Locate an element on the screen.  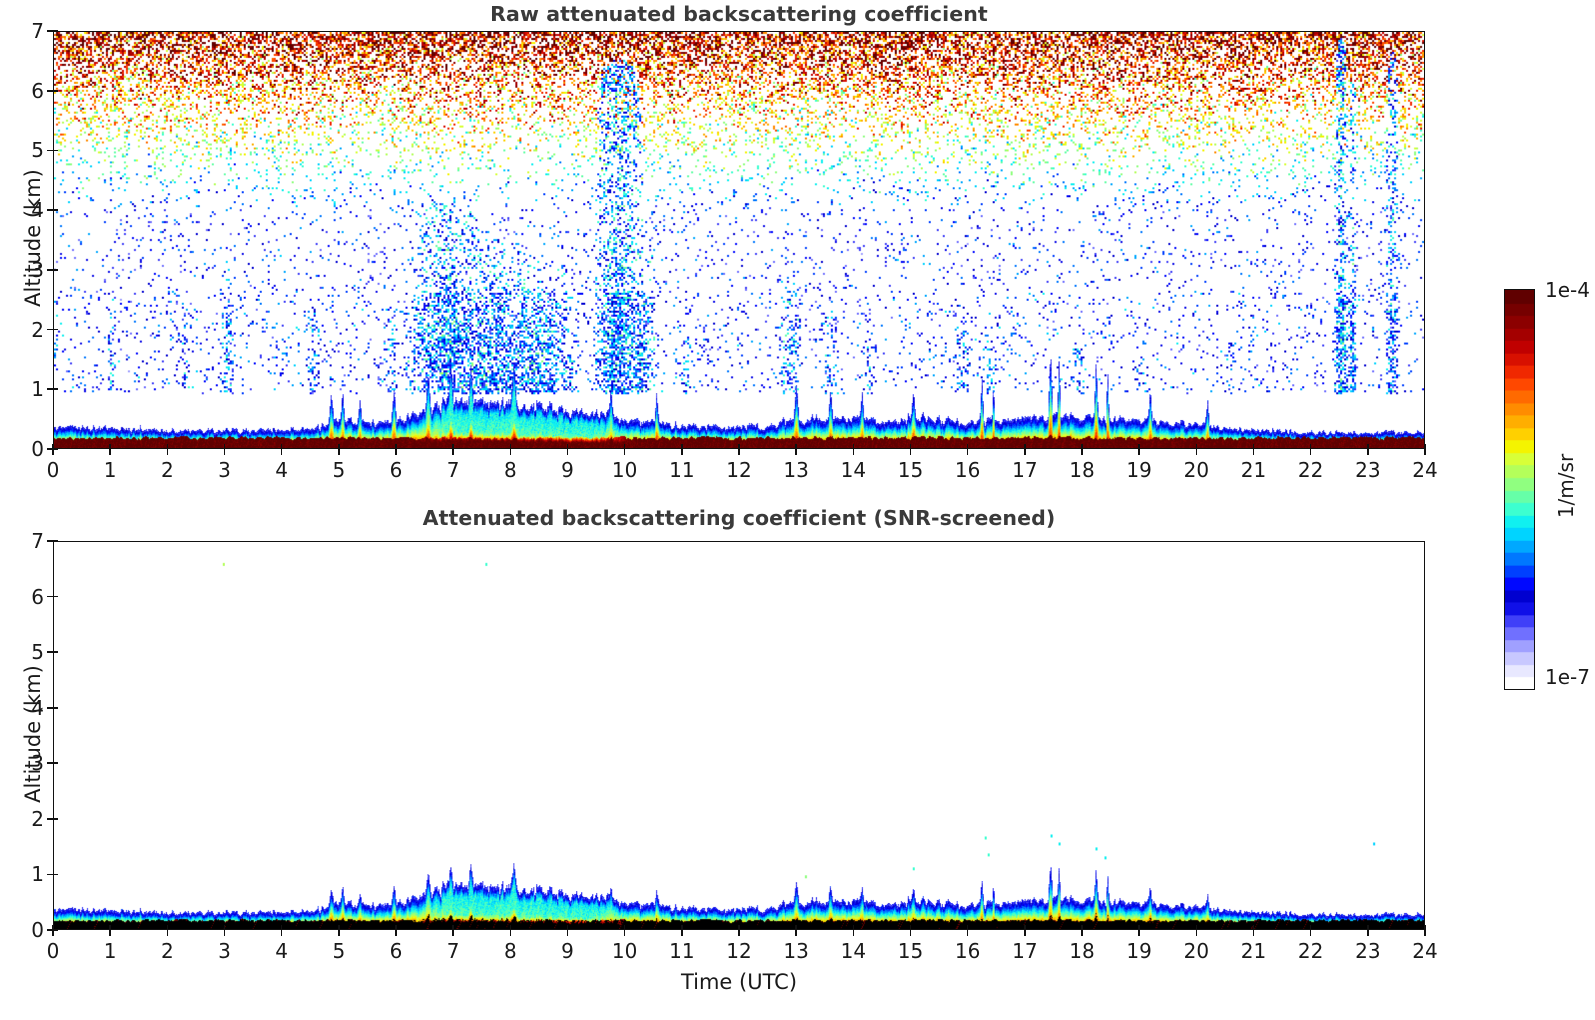
x-tick-label: 5 is located at coordinates (339, 470).